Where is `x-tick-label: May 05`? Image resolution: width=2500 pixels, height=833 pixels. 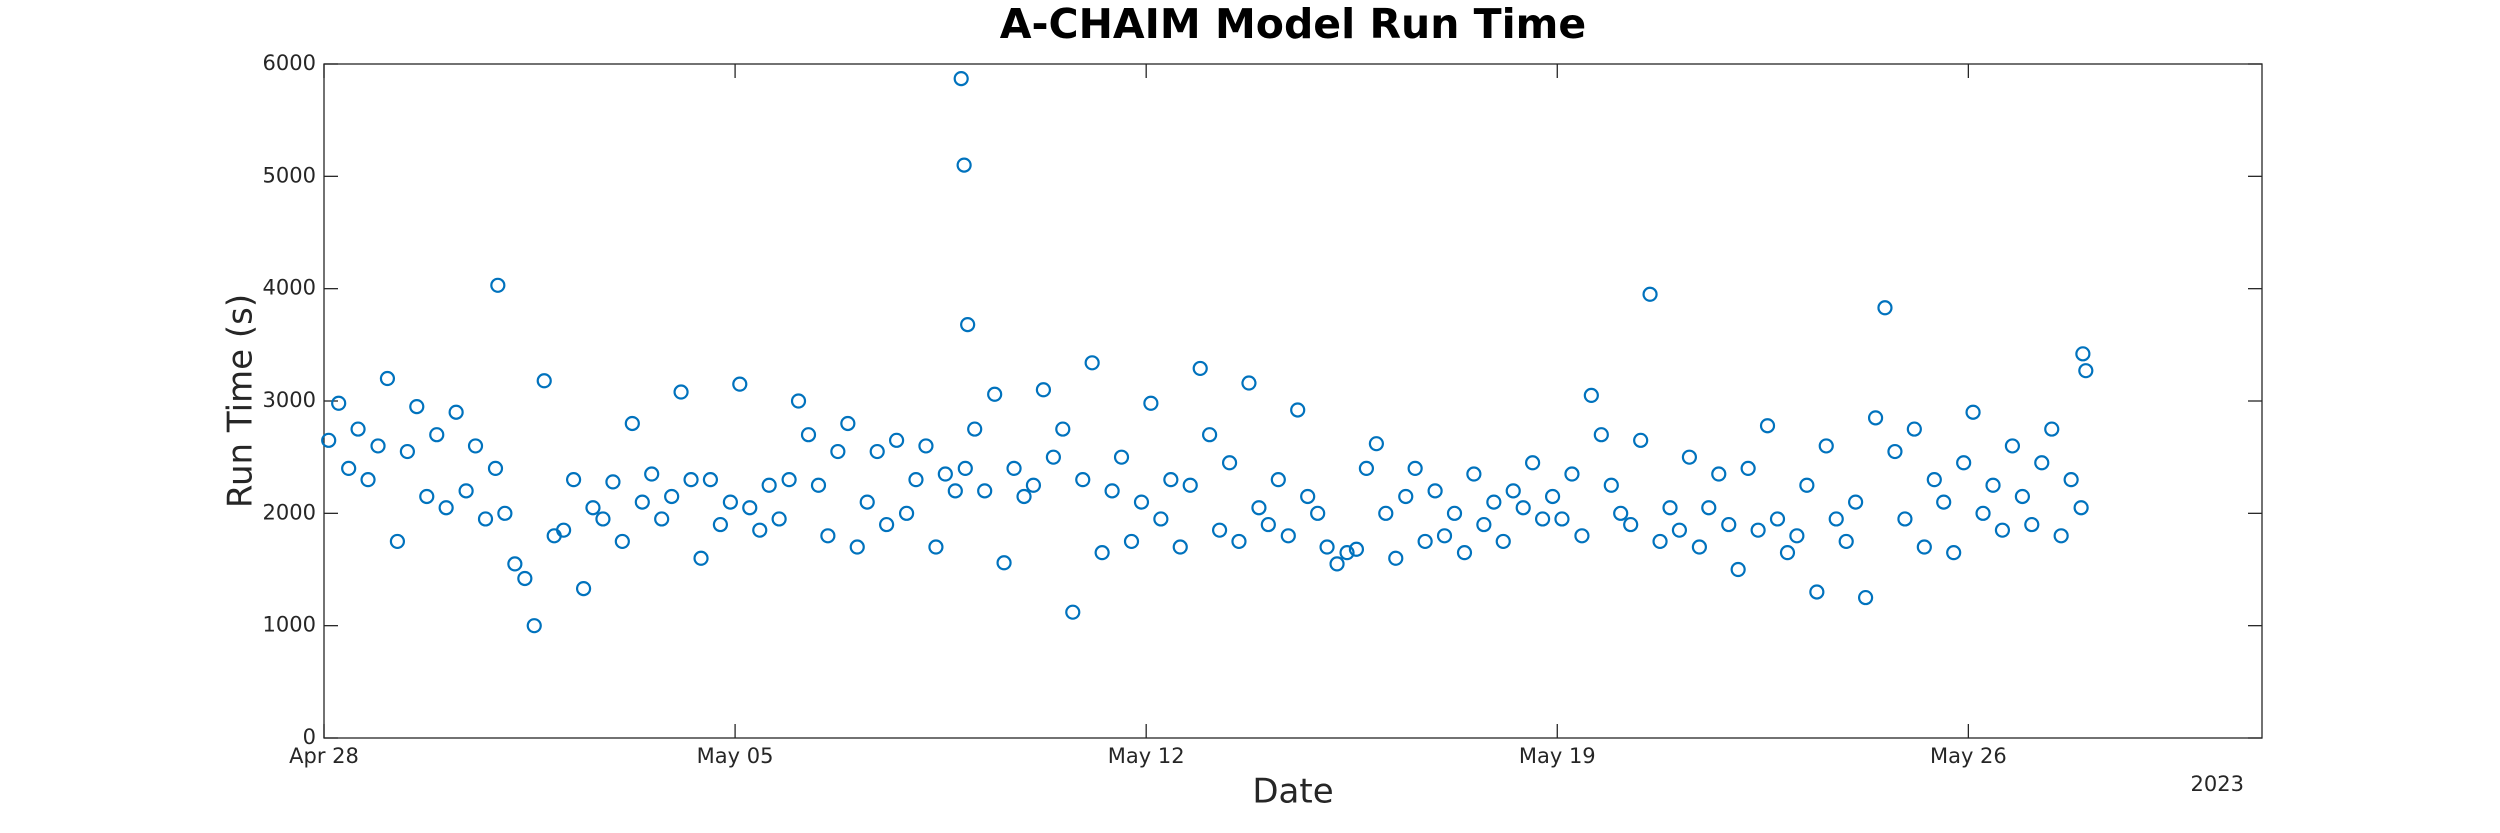
x-tick-label: May 05 is located at coordinates (735, 756).